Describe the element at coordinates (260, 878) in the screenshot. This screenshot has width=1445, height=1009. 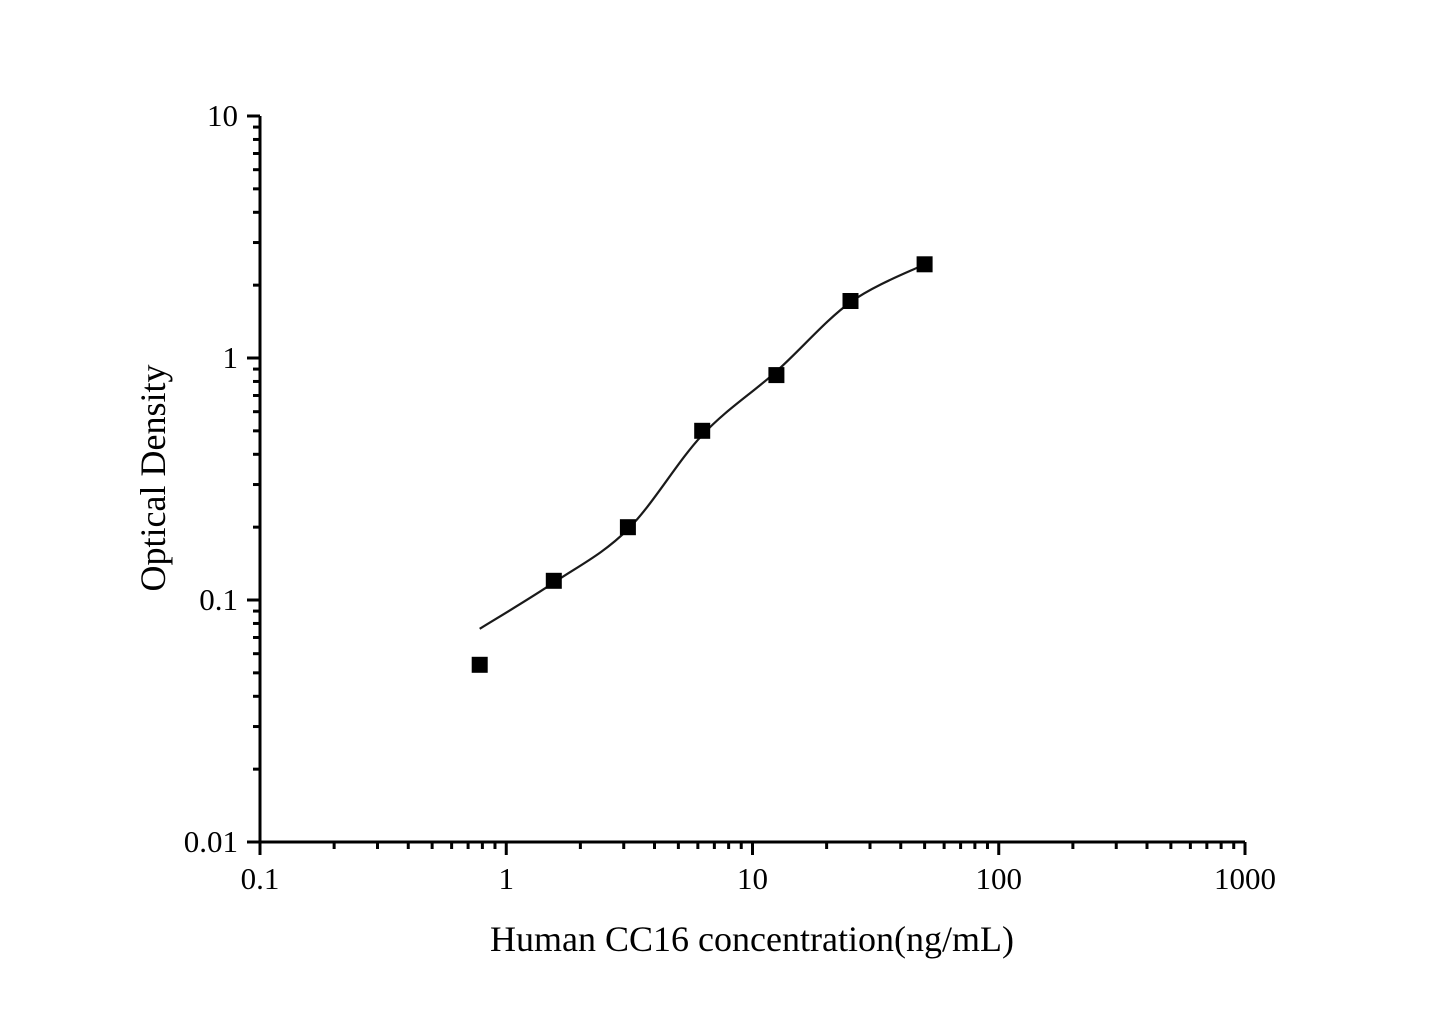
I see `x-tick-label: 0.1` at that location.